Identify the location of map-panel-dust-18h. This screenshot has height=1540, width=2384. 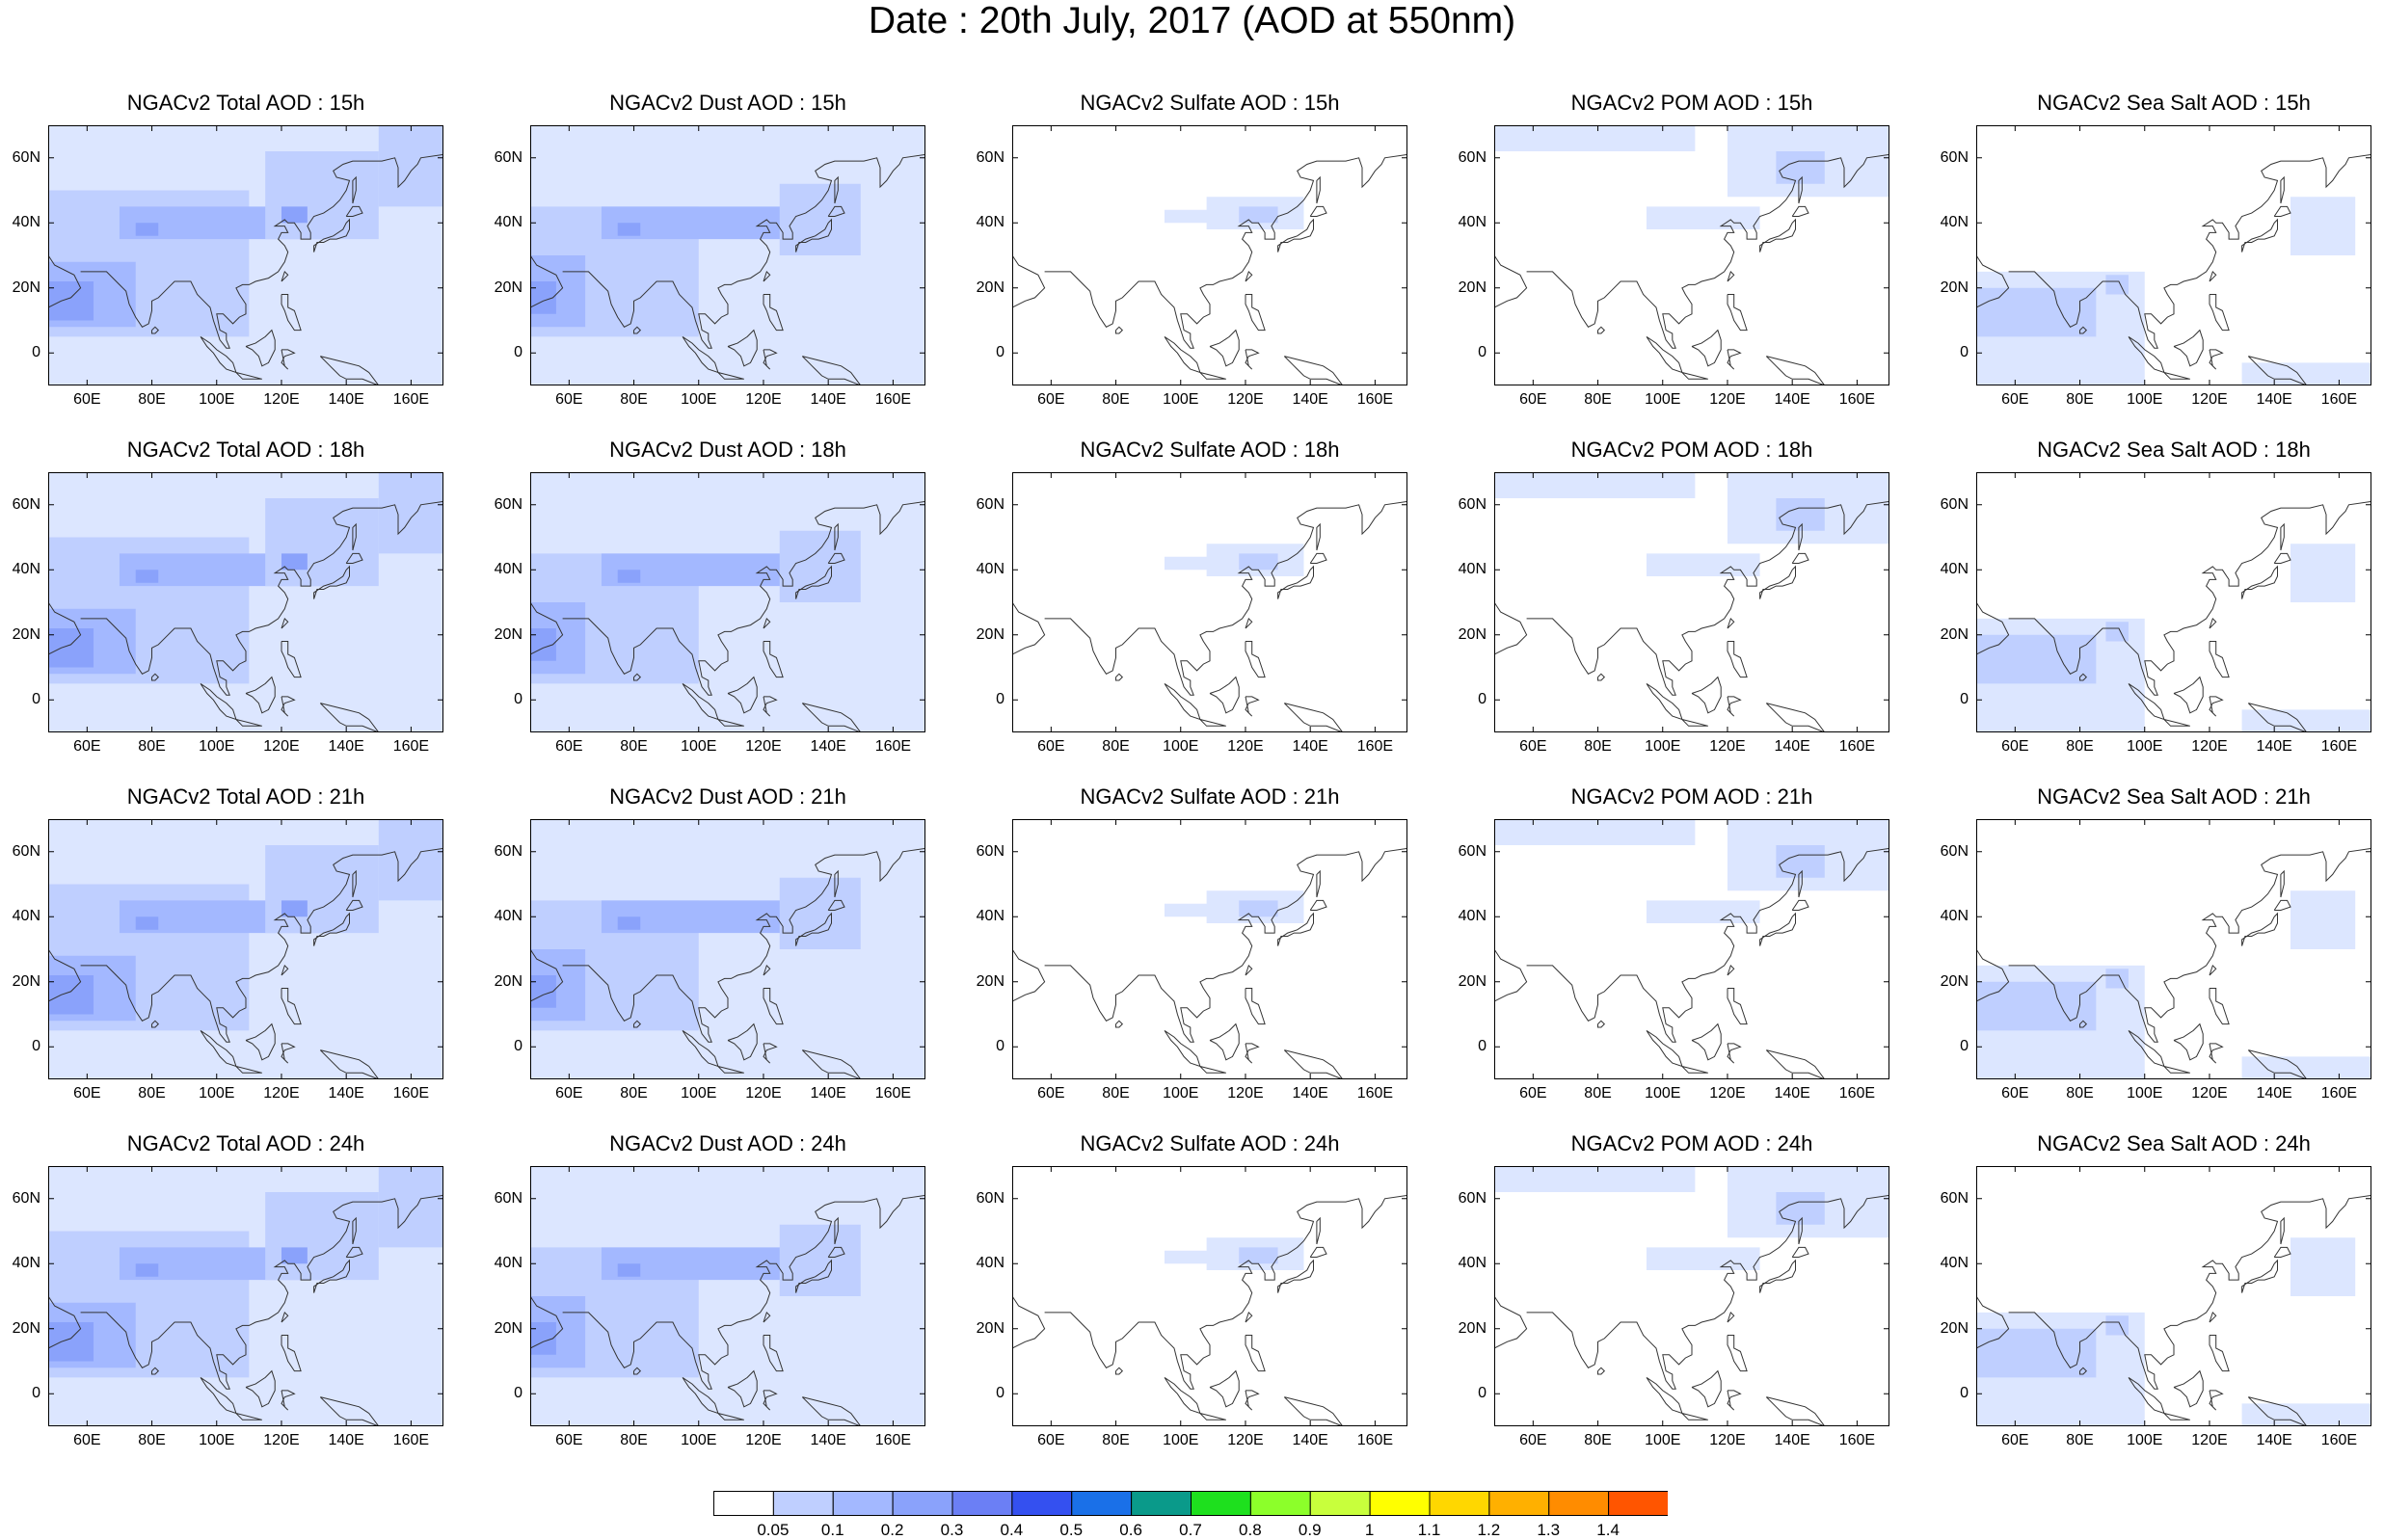
(727, 602).